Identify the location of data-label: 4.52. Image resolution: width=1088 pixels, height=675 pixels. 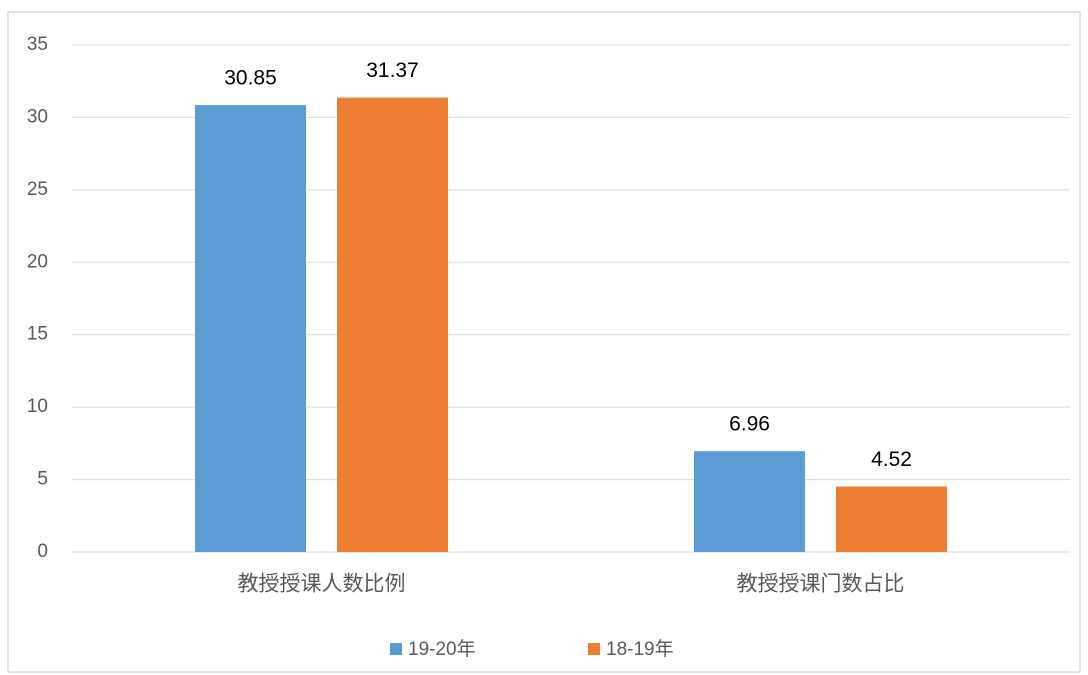
(891, 459).